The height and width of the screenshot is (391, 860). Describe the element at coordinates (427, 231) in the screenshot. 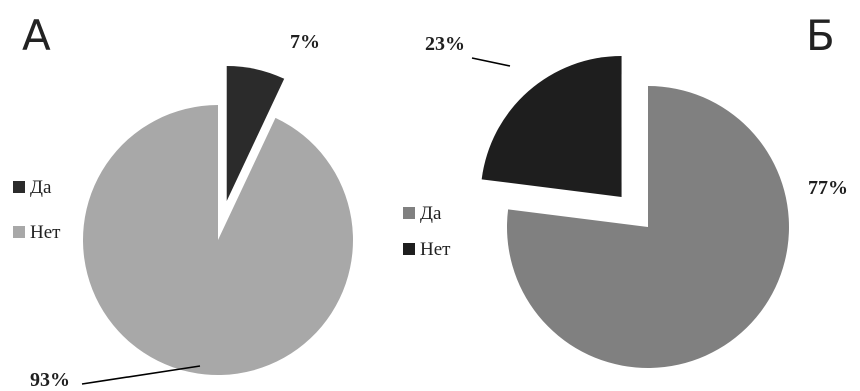

I see `legend-b: Да Нет` at that location.